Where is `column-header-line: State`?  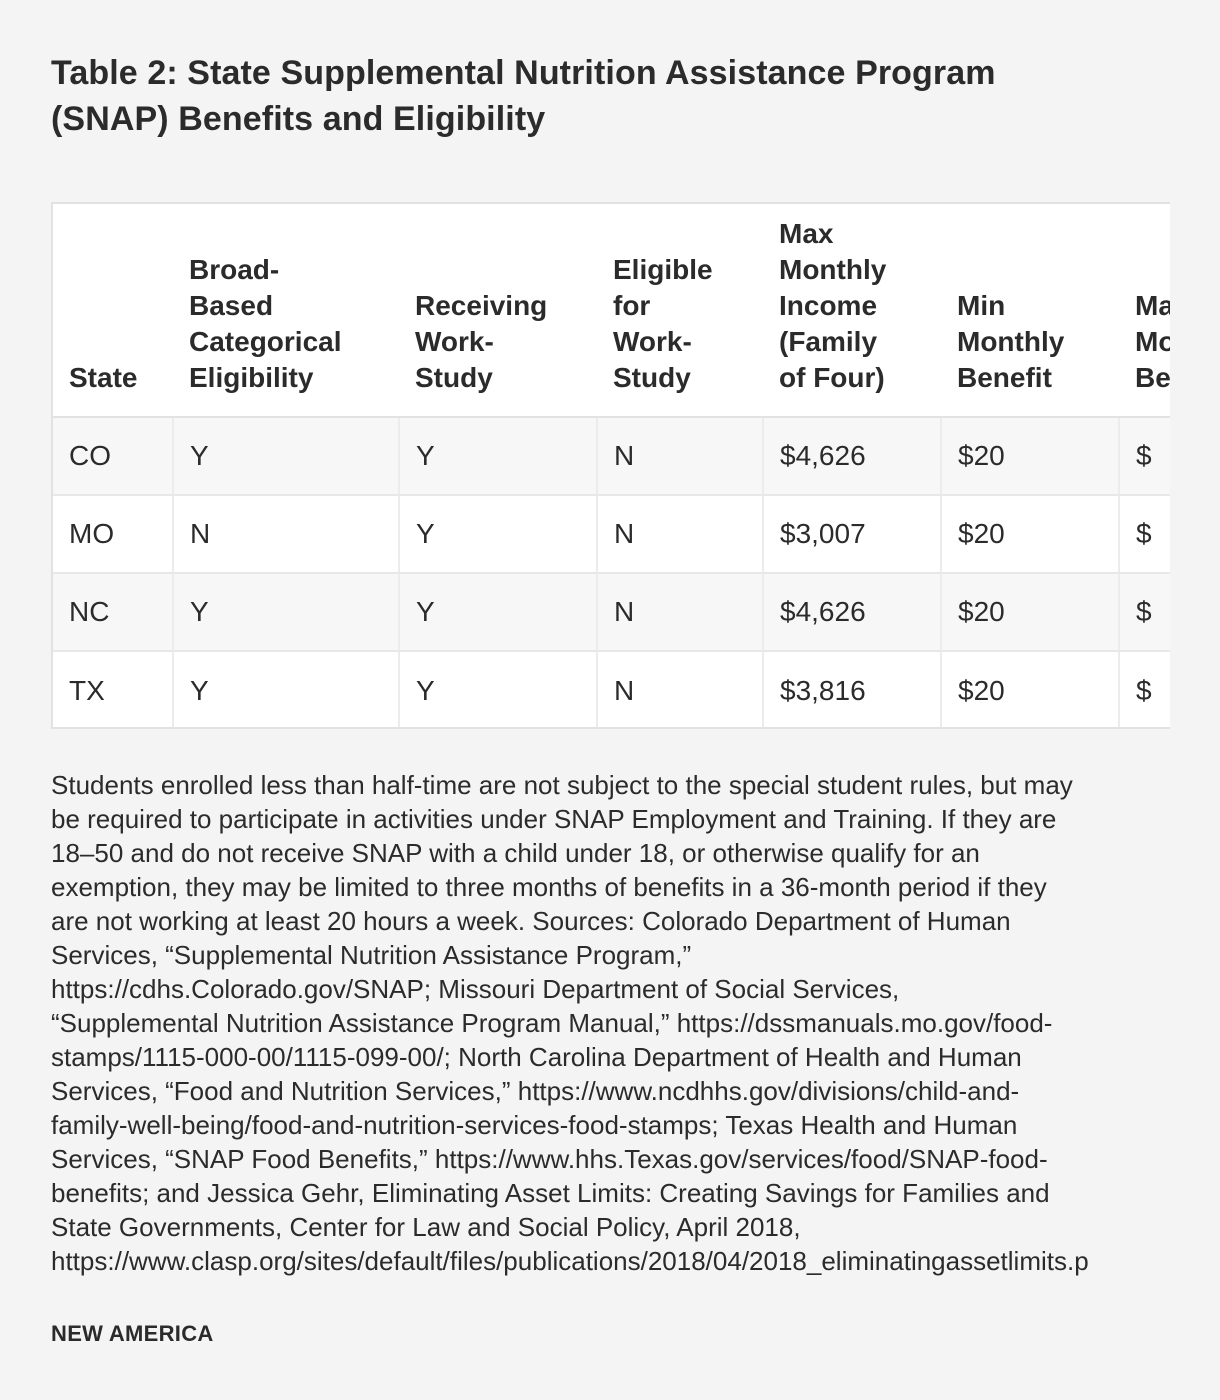
column-header-line: State is located at coordinates (103, 377).